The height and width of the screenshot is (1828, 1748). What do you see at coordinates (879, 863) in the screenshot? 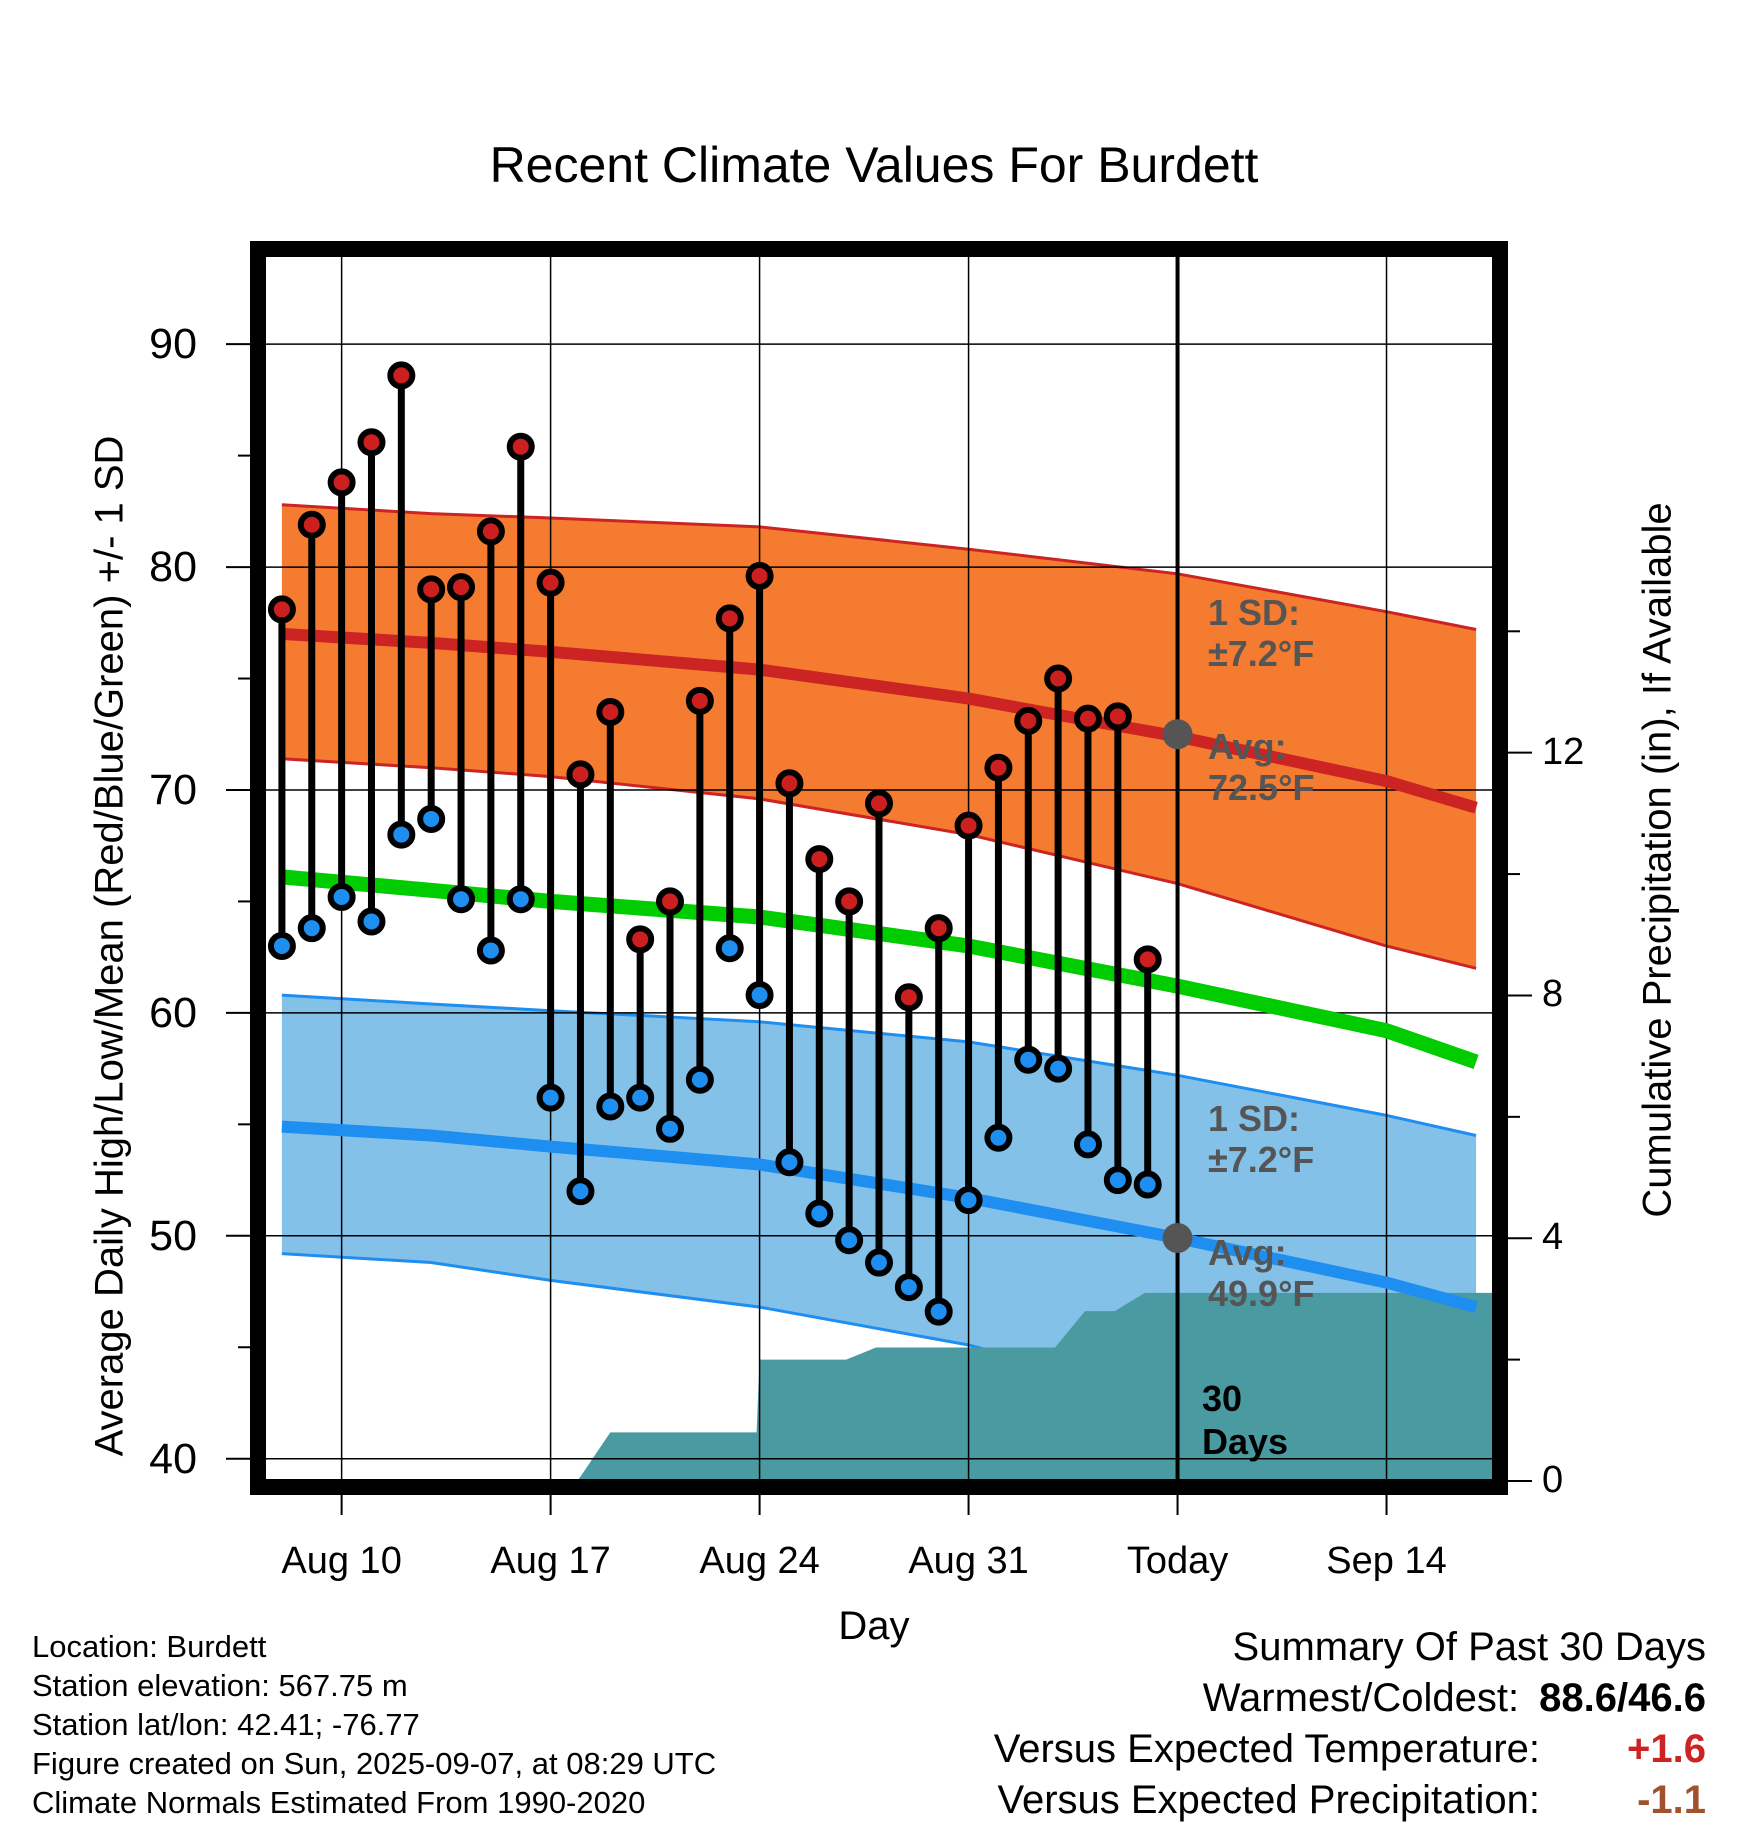
I see `high-sd-lower-line` at bounding box center [879, 863].